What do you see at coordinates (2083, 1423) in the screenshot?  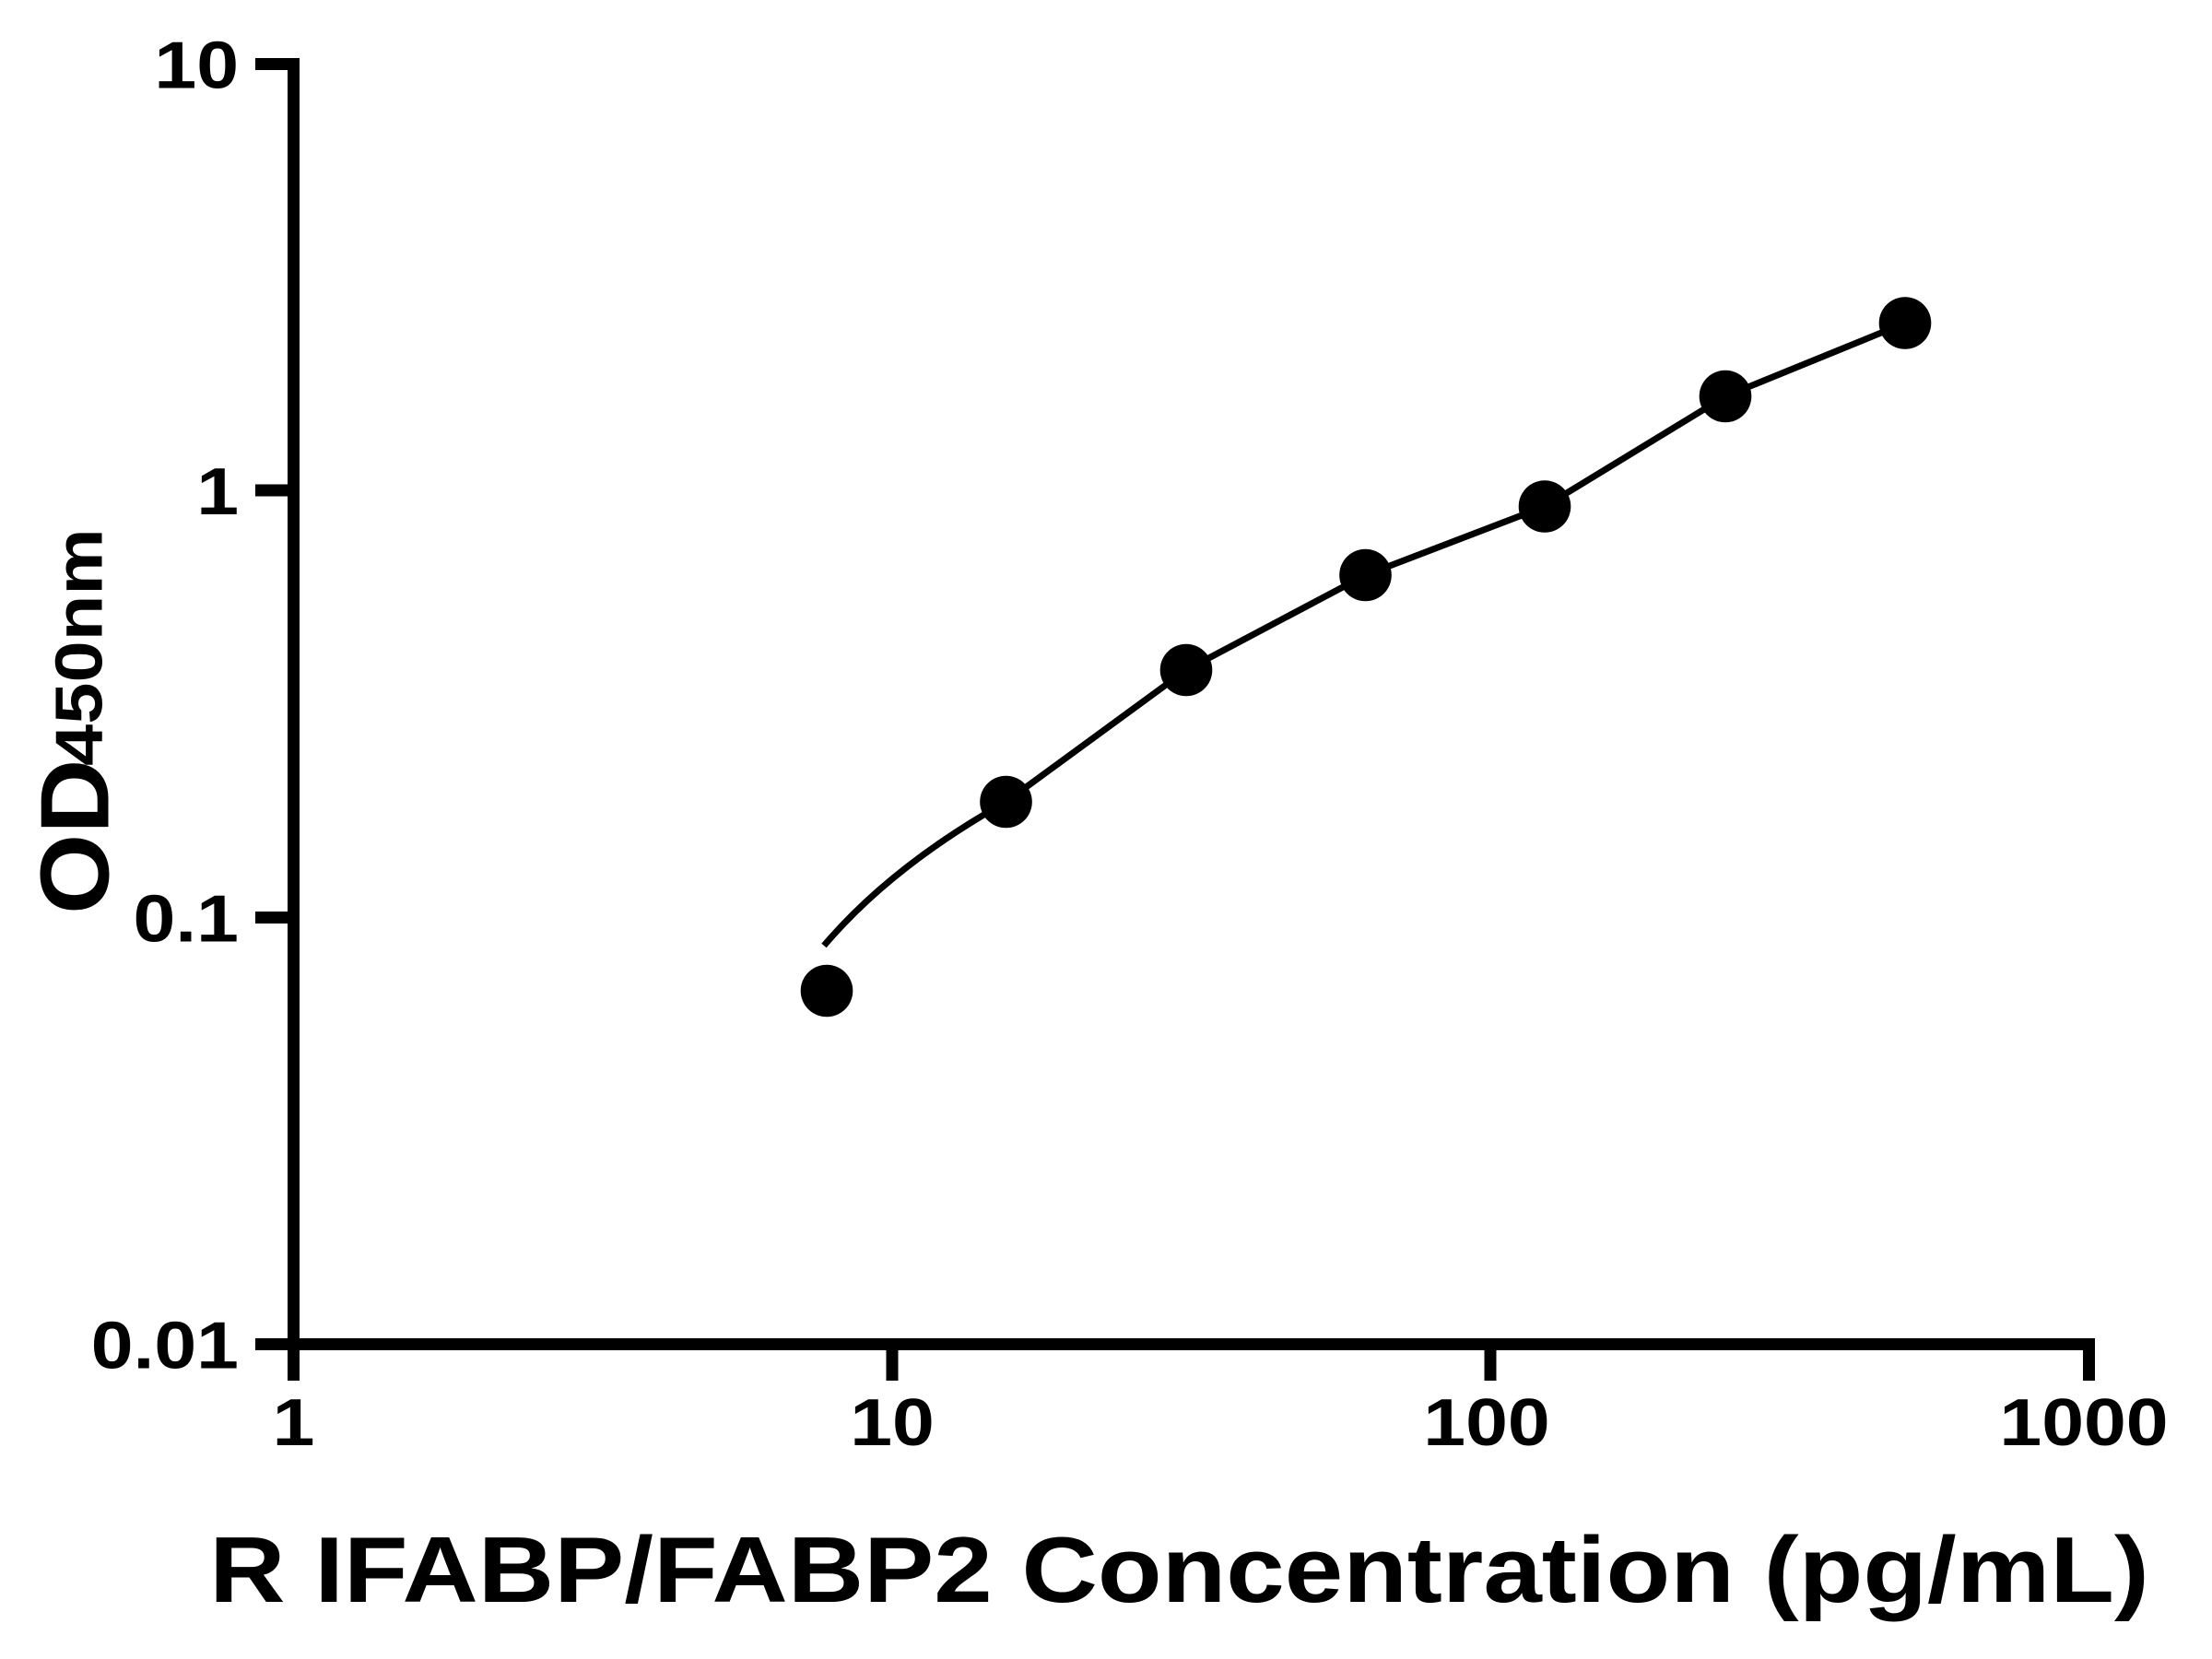 I see `svg-text: 1000` at bounding box center [2083, 1423].